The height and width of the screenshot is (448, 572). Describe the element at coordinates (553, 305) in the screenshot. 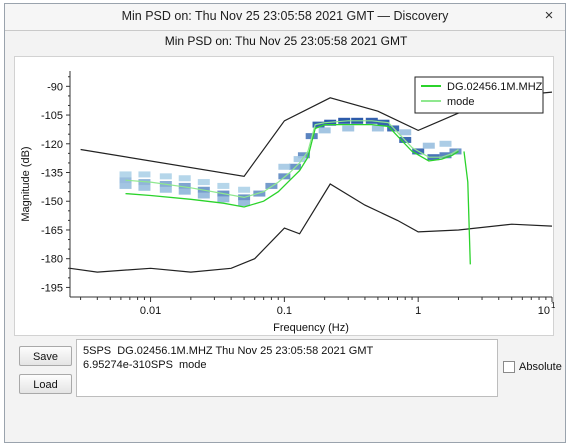

I see `x-tick-exponent: 1` at that location.